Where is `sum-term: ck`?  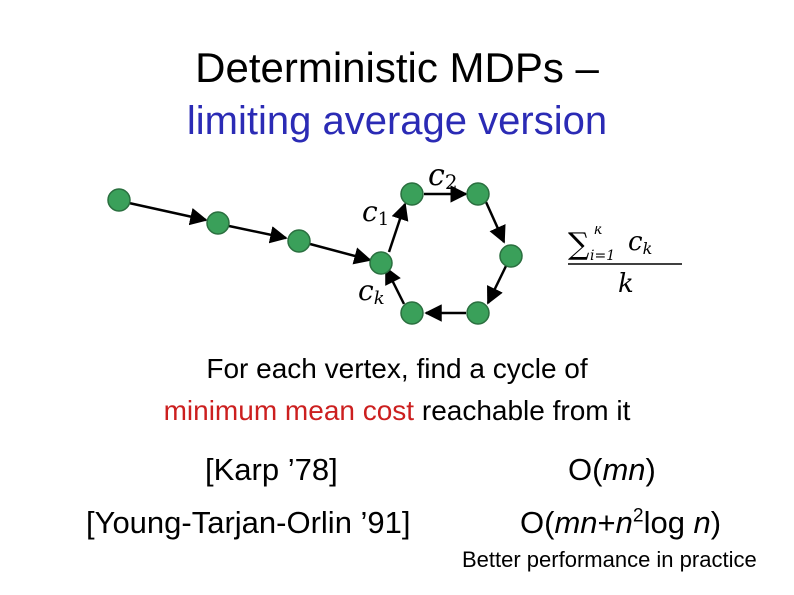 sum-term: ck is located at coordinates (640, 242).